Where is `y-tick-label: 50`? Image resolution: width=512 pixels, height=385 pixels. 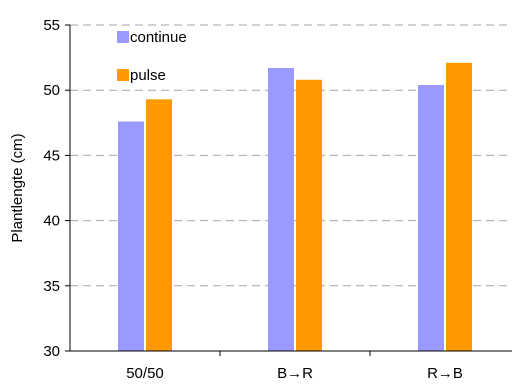
y-tick-label: 50 is located at coordinates (51, 90).